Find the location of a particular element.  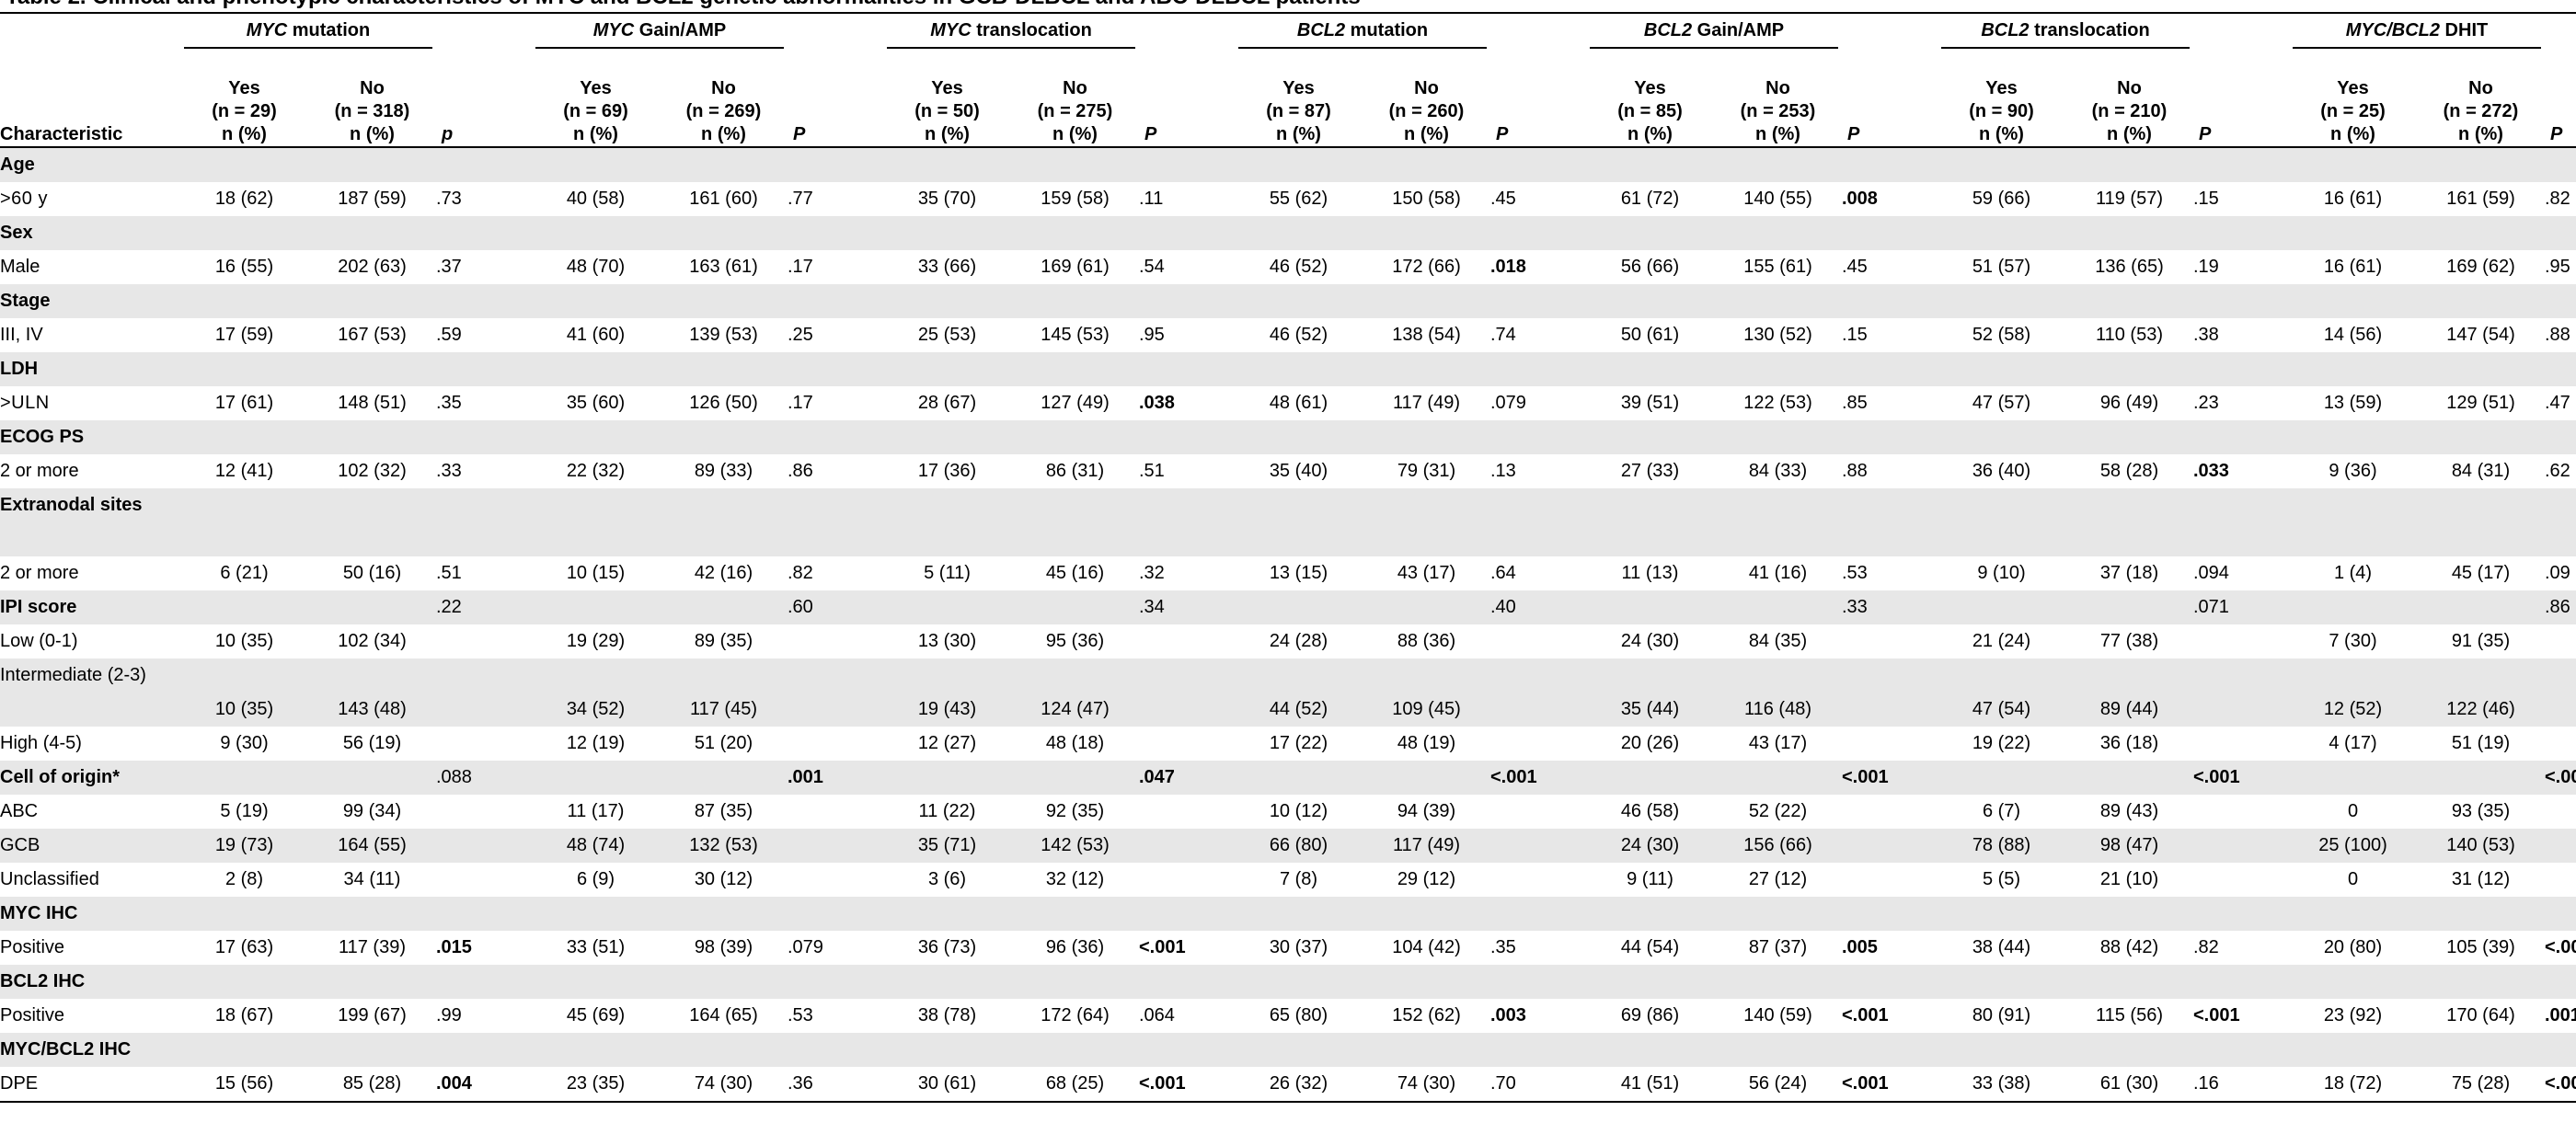

yes-column-header: Yes (n = 25) n (%) is located at coordinates (2353, 100).